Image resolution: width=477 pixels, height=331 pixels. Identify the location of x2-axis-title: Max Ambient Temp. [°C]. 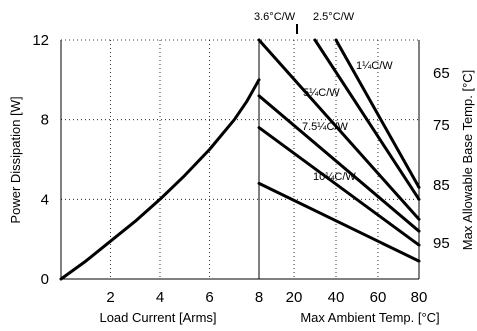
(369, 317).